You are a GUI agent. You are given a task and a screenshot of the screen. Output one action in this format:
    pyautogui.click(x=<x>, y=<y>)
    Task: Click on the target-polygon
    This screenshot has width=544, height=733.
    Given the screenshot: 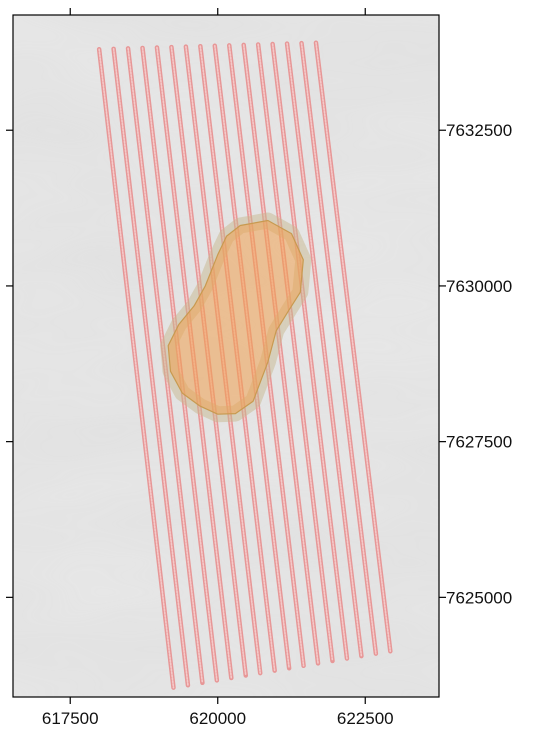 What is the action you would take?
    pyautogui.click(x=235, y=317)
    